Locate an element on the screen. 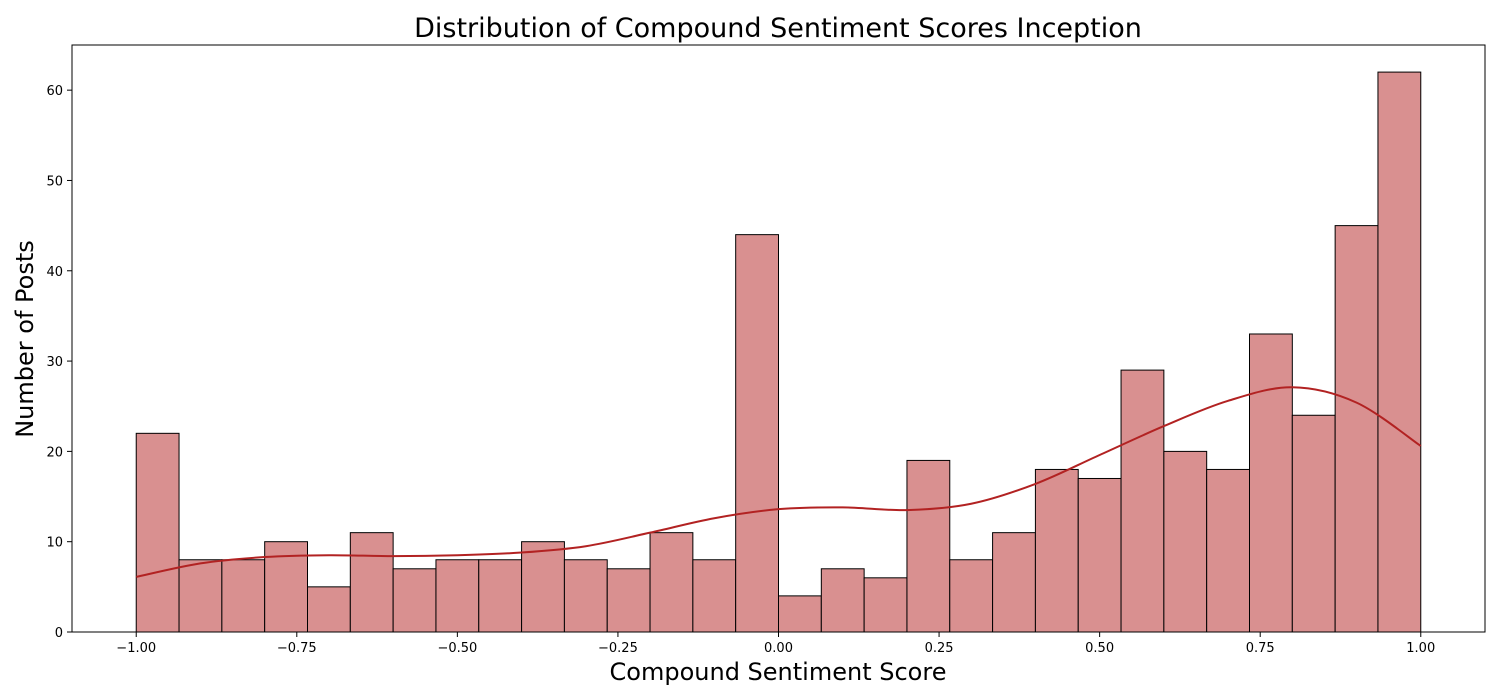  x-tick-label: −0.25 is located at coordinates (618, 648).